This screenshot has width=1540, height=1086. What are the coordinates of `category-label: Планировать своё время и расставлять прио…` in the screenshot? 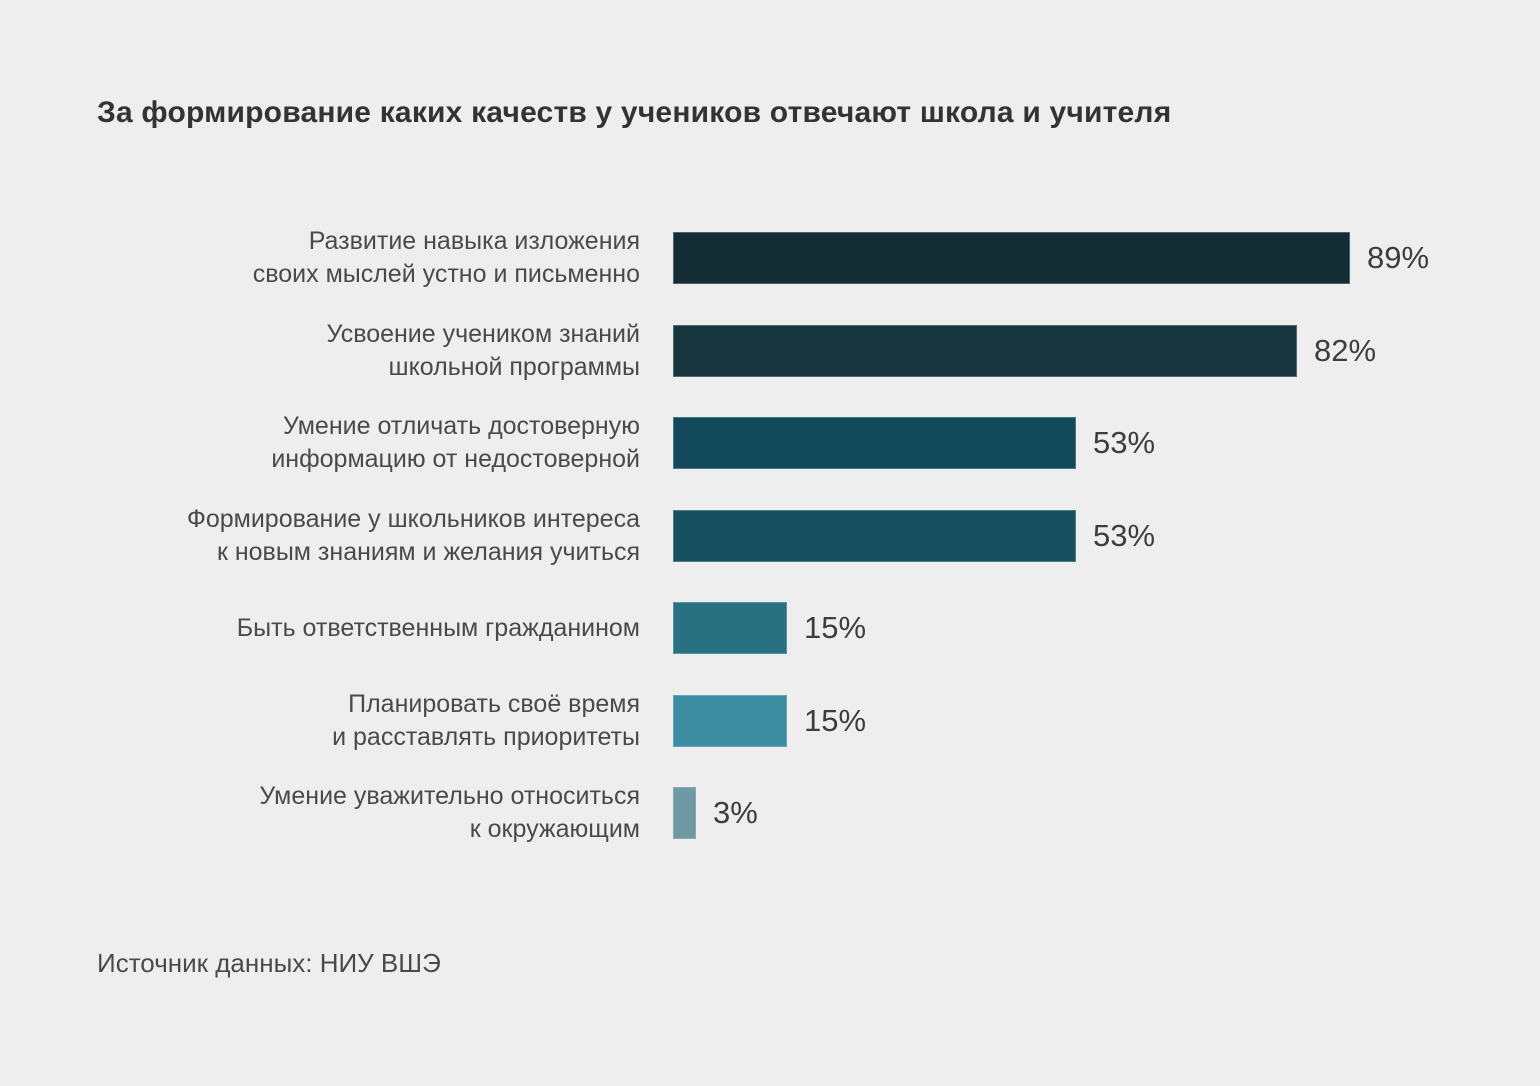 It's located at (486, 720).